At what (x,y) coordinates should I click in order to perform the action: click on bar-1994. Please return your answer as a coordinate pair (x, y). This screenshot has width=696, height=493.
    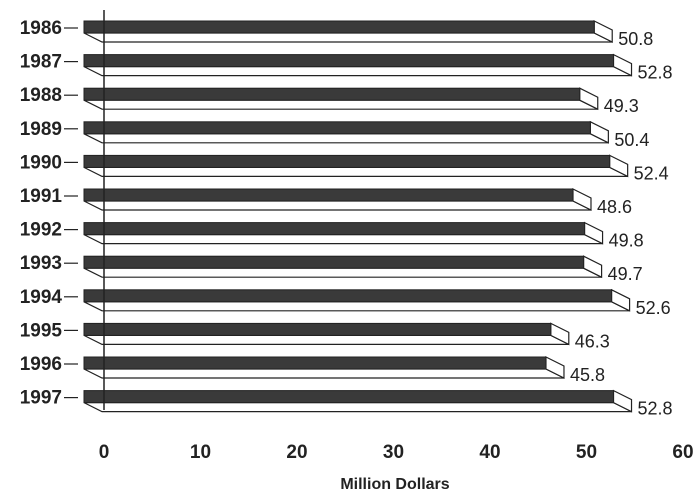
    Looking at the image, I should click on (357, 300).